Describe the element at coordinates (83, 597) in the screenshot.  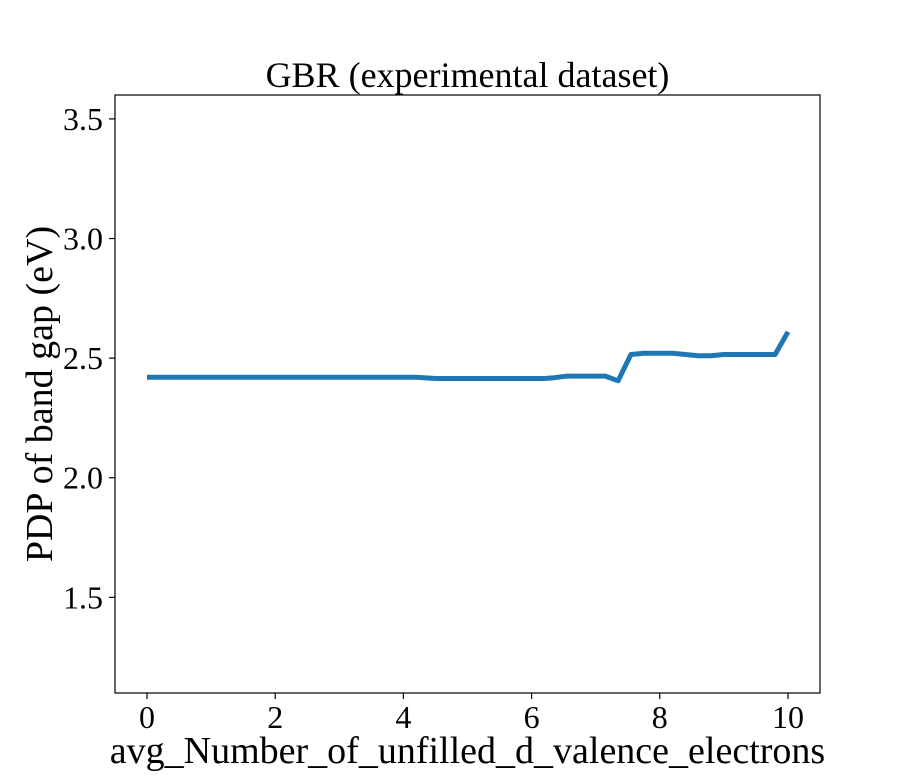
I see `y-tick-label: 1.5` at that location.